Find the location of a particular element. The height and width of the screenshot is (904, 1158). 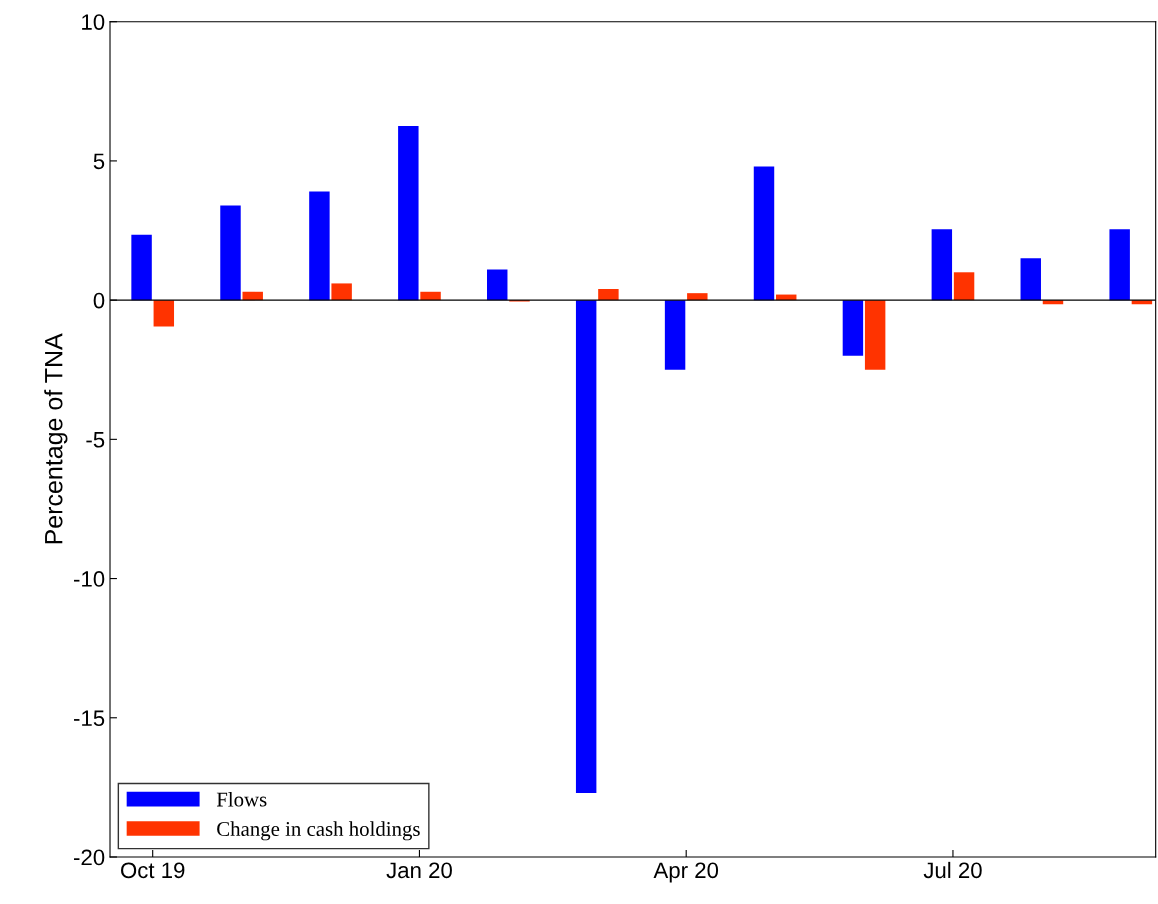

x-tick-label: Jan 20 is located at coordinates (419, 870).